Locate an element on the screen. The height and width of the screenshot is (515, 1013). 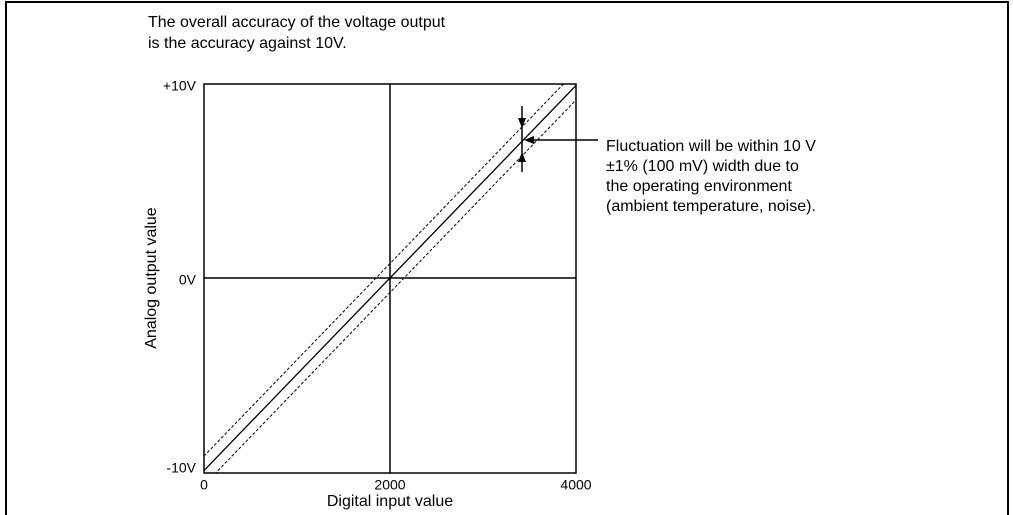
y-tick-label: -10V is located at coordinates (181, 468).